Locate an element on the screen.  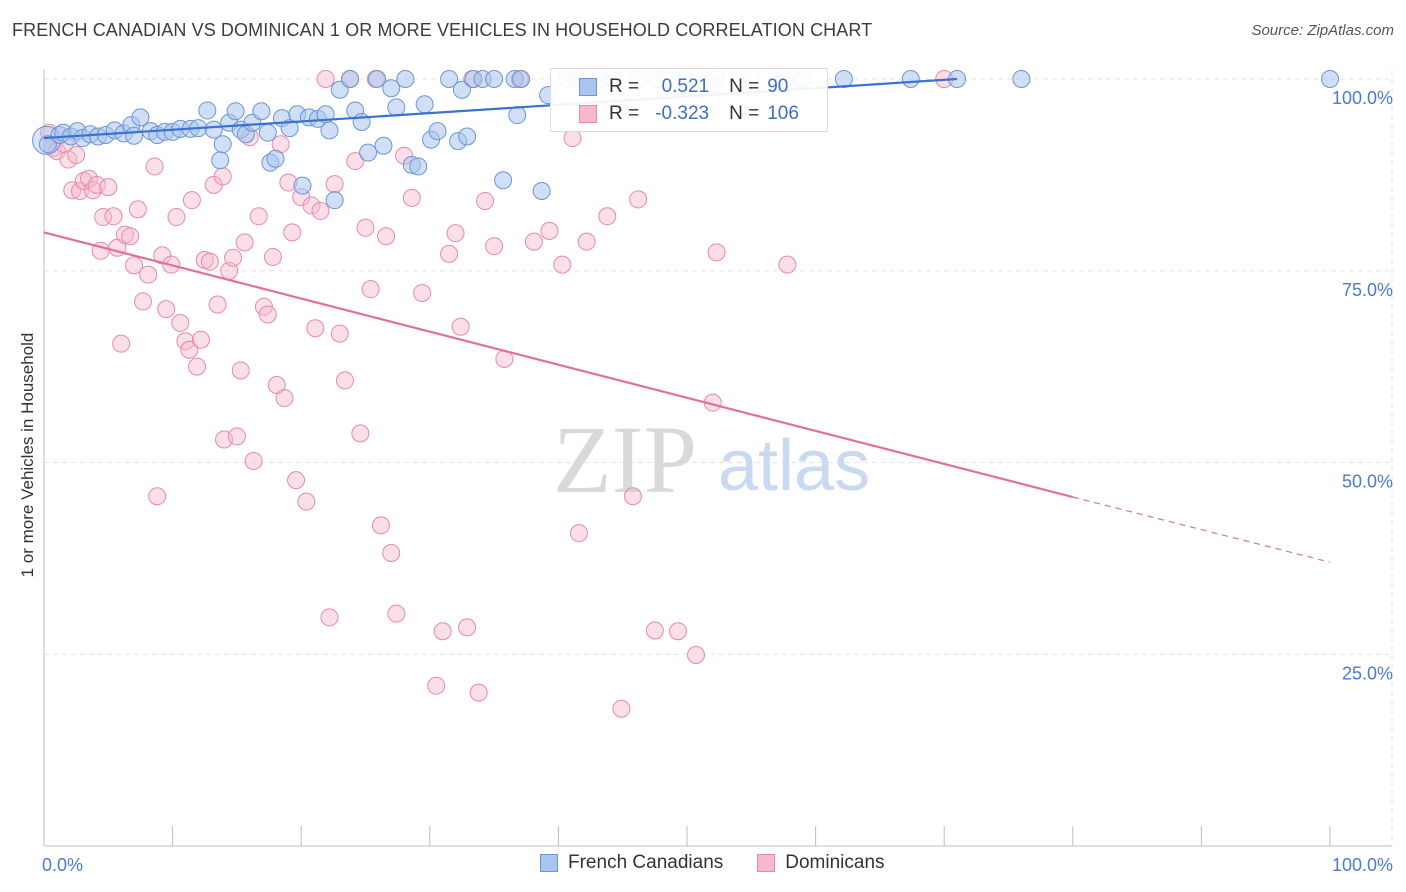
dominicans-trend-extension is located at coordinates (1201, 529).